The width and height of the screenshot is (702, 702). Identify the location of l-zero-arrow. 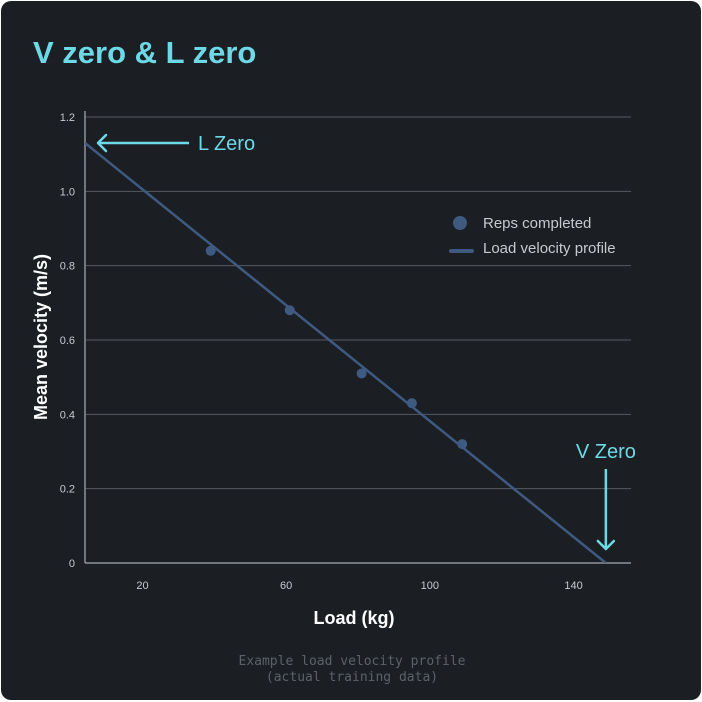
(142, 143).